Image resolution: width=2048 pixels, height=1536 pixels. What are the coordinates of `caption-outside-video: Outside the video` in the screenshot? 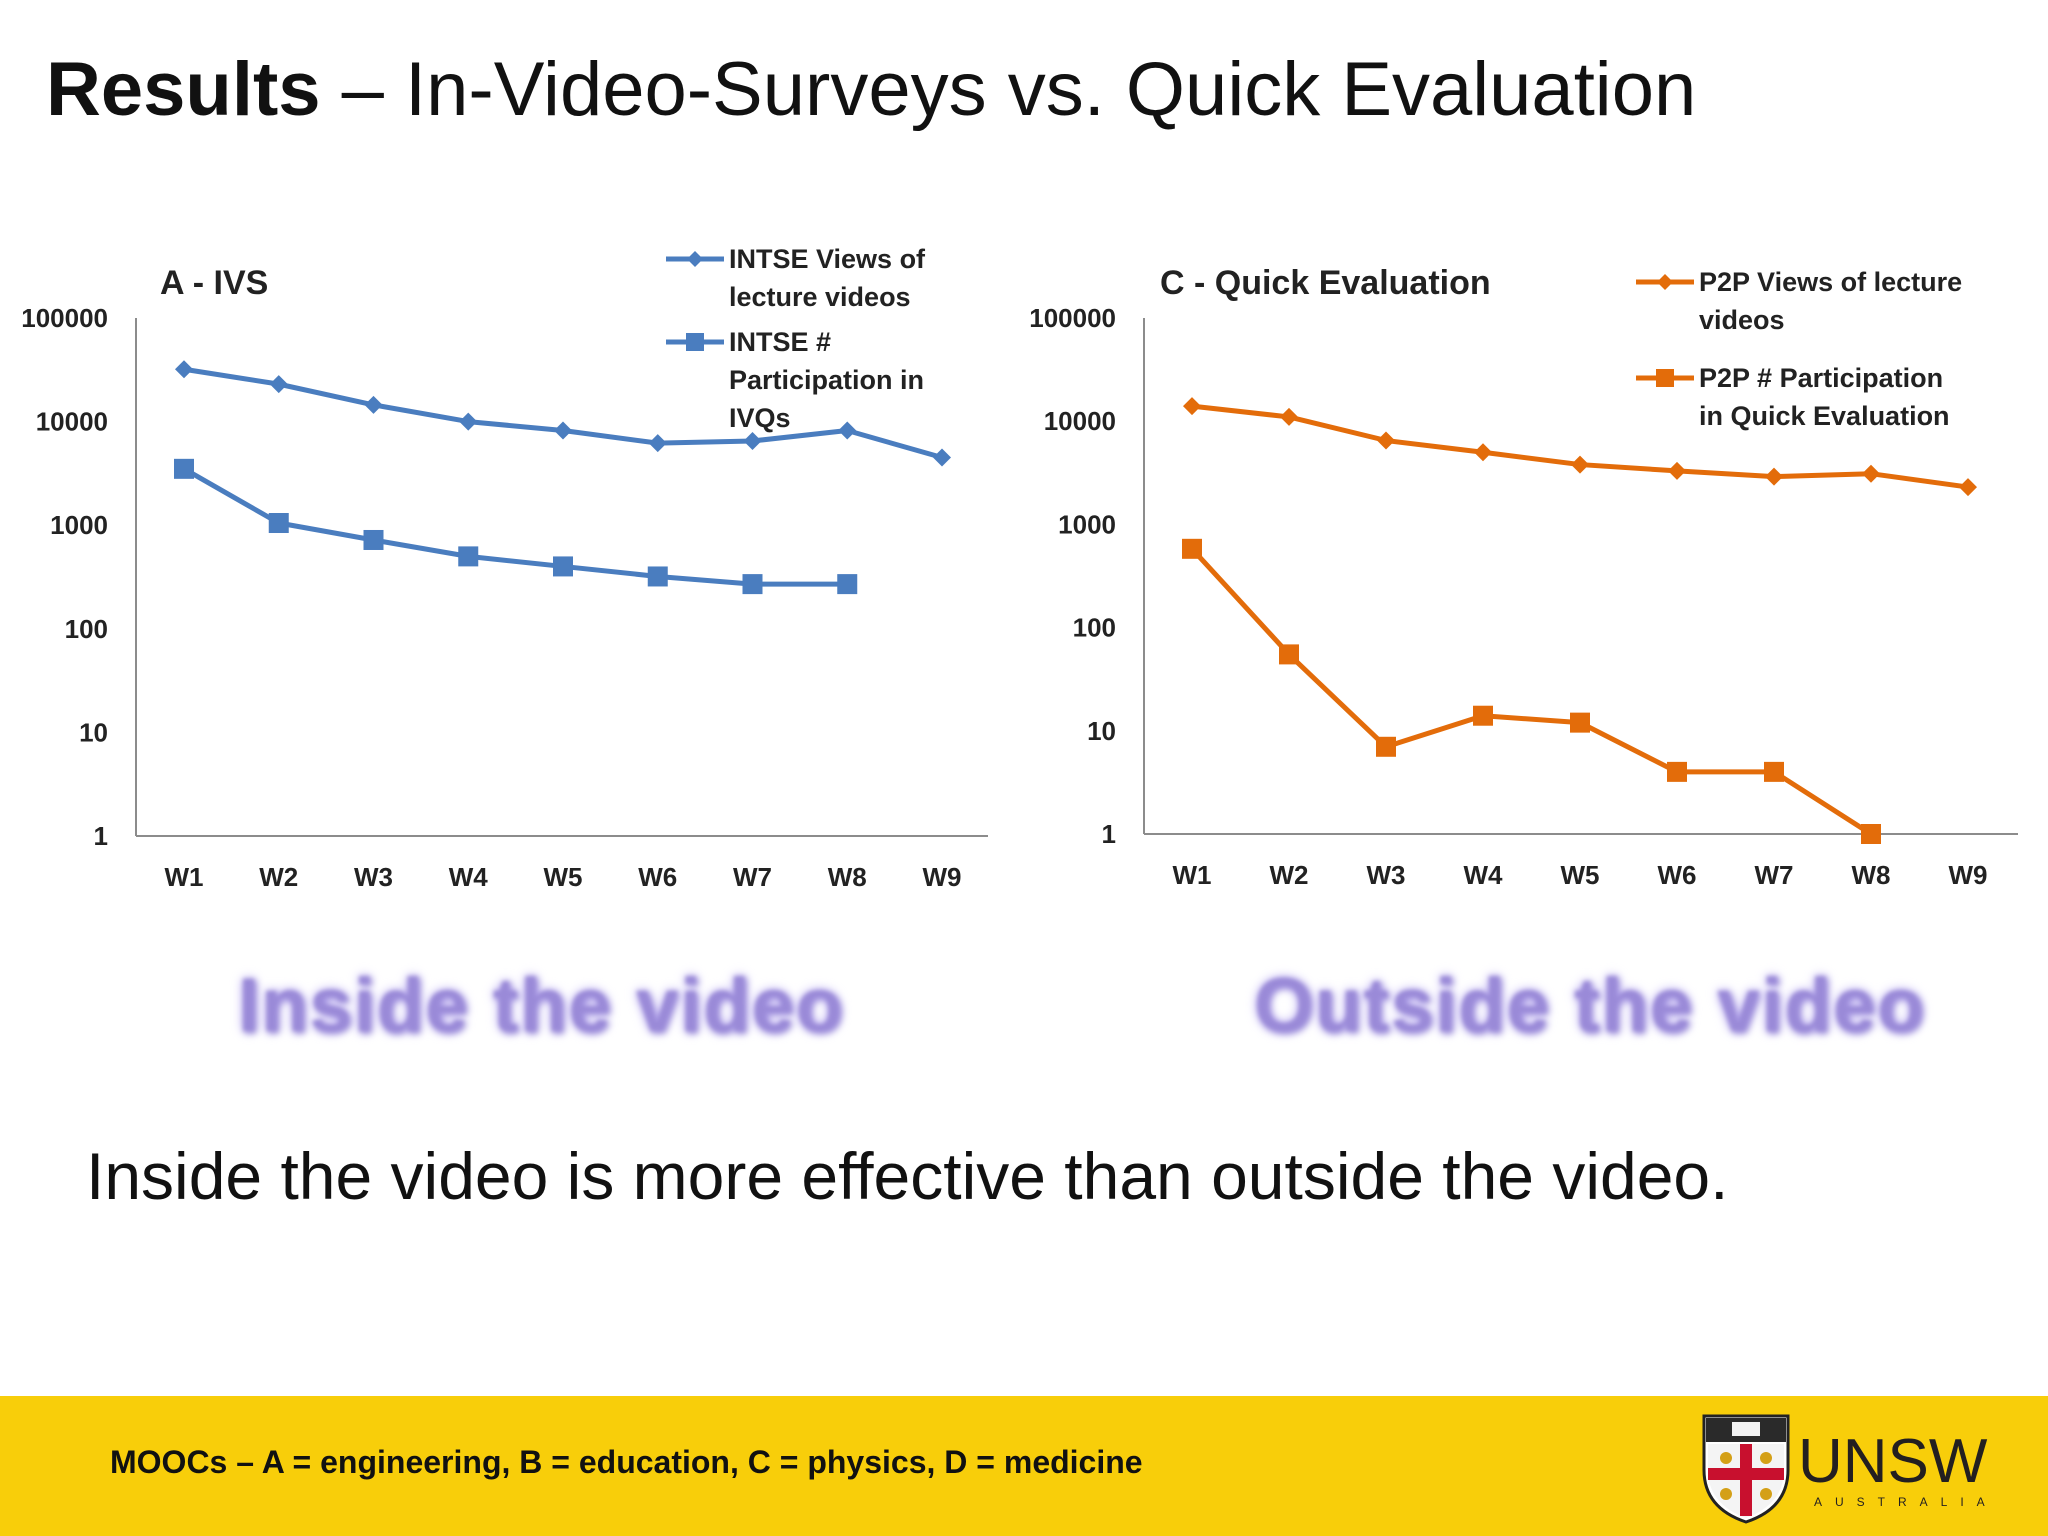 It's located at (1590, 1005).